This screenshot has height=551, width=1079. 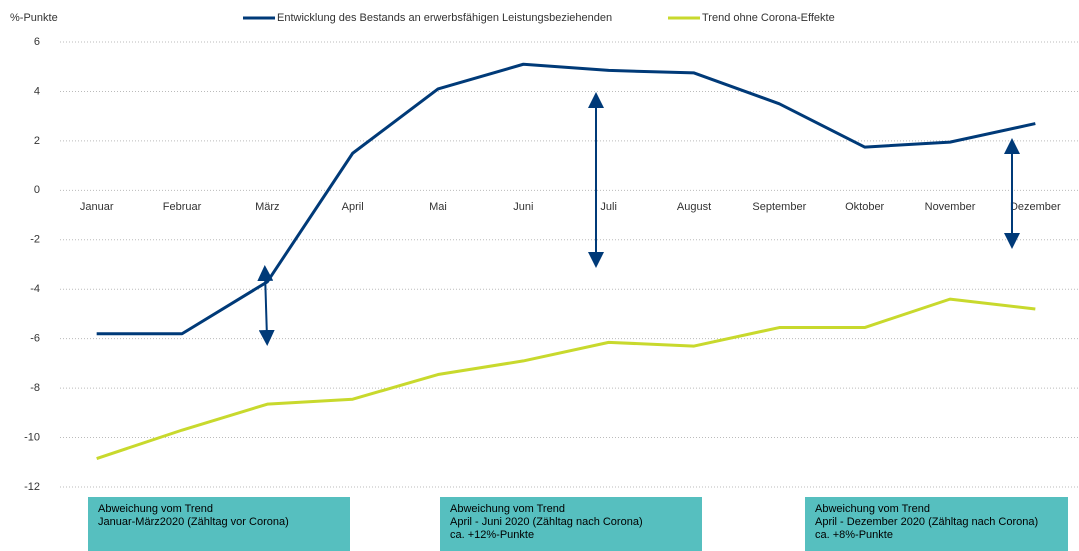 I want to click on y-tick-label: 0, so click(x=37, y=190).